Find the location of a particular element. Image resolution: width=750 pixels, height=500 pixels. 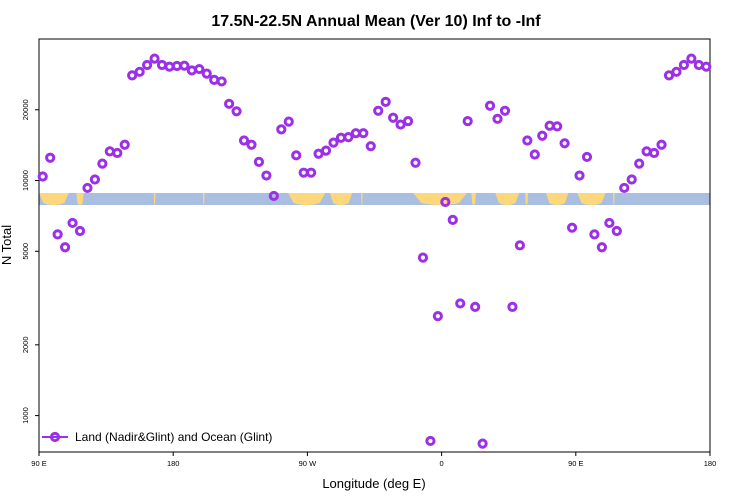

x-tick-label: 0 is located at coordinates (442, 463).